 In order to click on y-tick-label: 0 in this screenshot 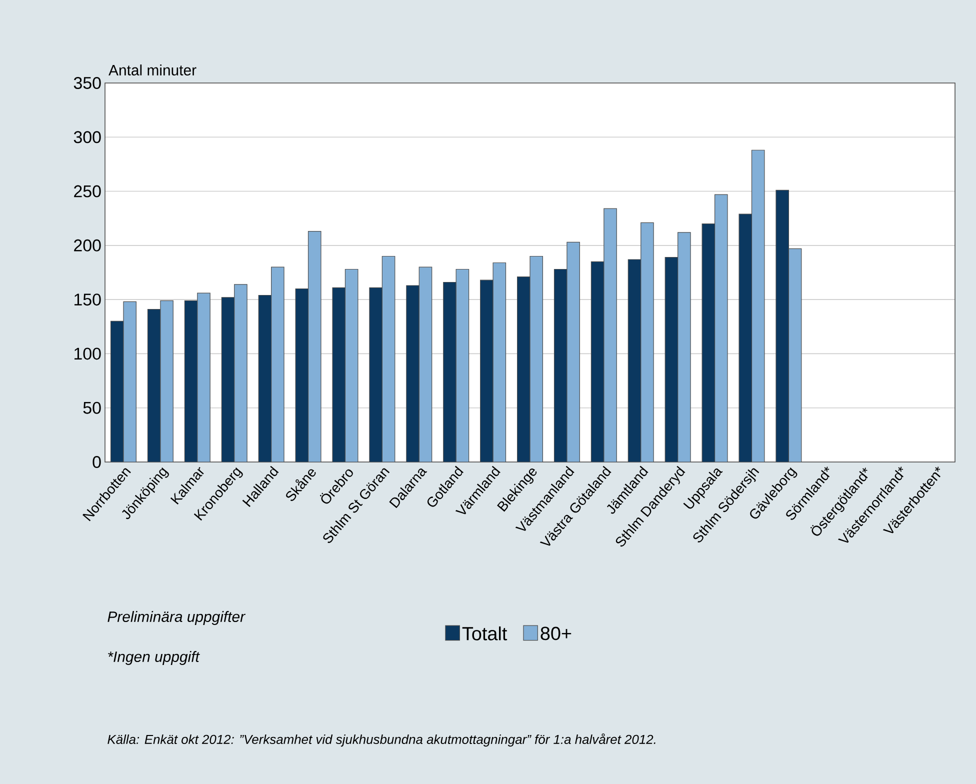, I will do `click(96, 462)`.